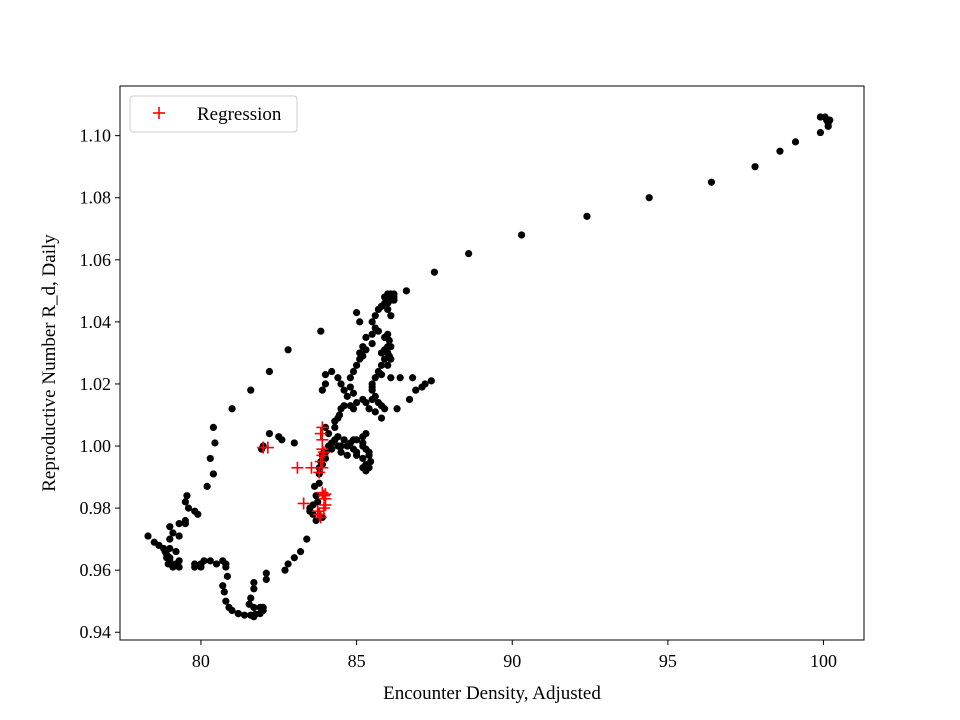 Image resolution: width=960 pixels, height=720 pixels. Describe the element at coordinates (512, 661) in the screenshot. I see `x-tick-label: 90` at that location.